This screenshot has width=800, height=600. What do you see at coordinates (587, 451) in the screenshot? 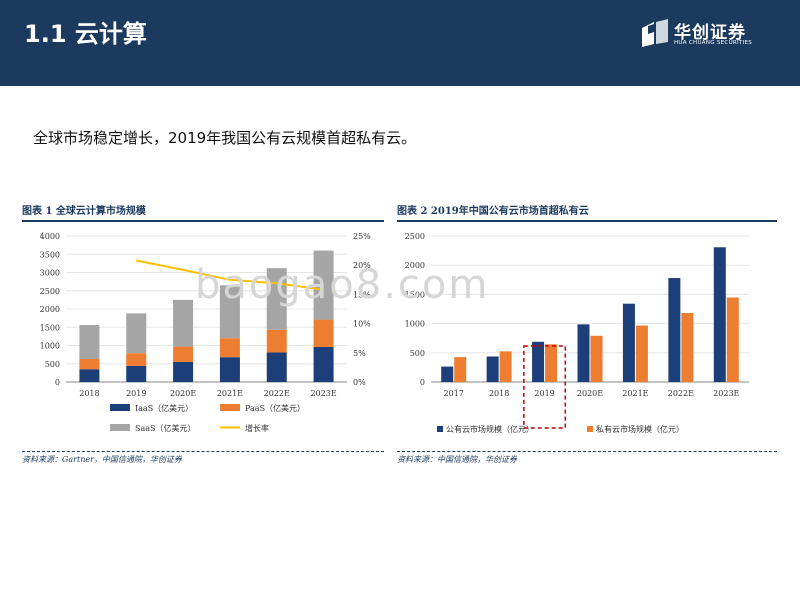
I see `figure2-source-divider` at bounding box center [587, 451].